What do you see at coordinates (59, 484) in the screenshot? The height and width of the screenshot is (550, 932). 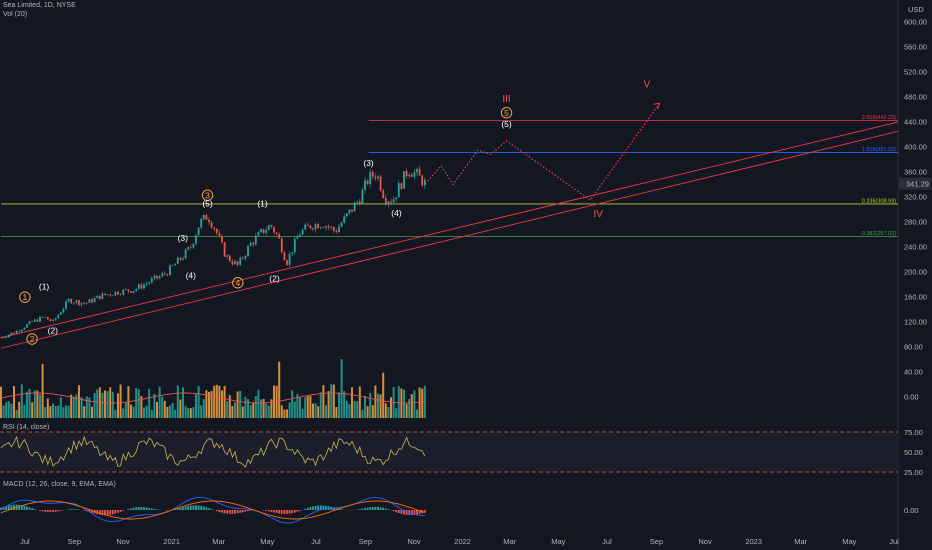 I see `macd-indicator-label: MACD (12, 26, close, 9, EMA, EMA)` at bounding box center [59, 484].